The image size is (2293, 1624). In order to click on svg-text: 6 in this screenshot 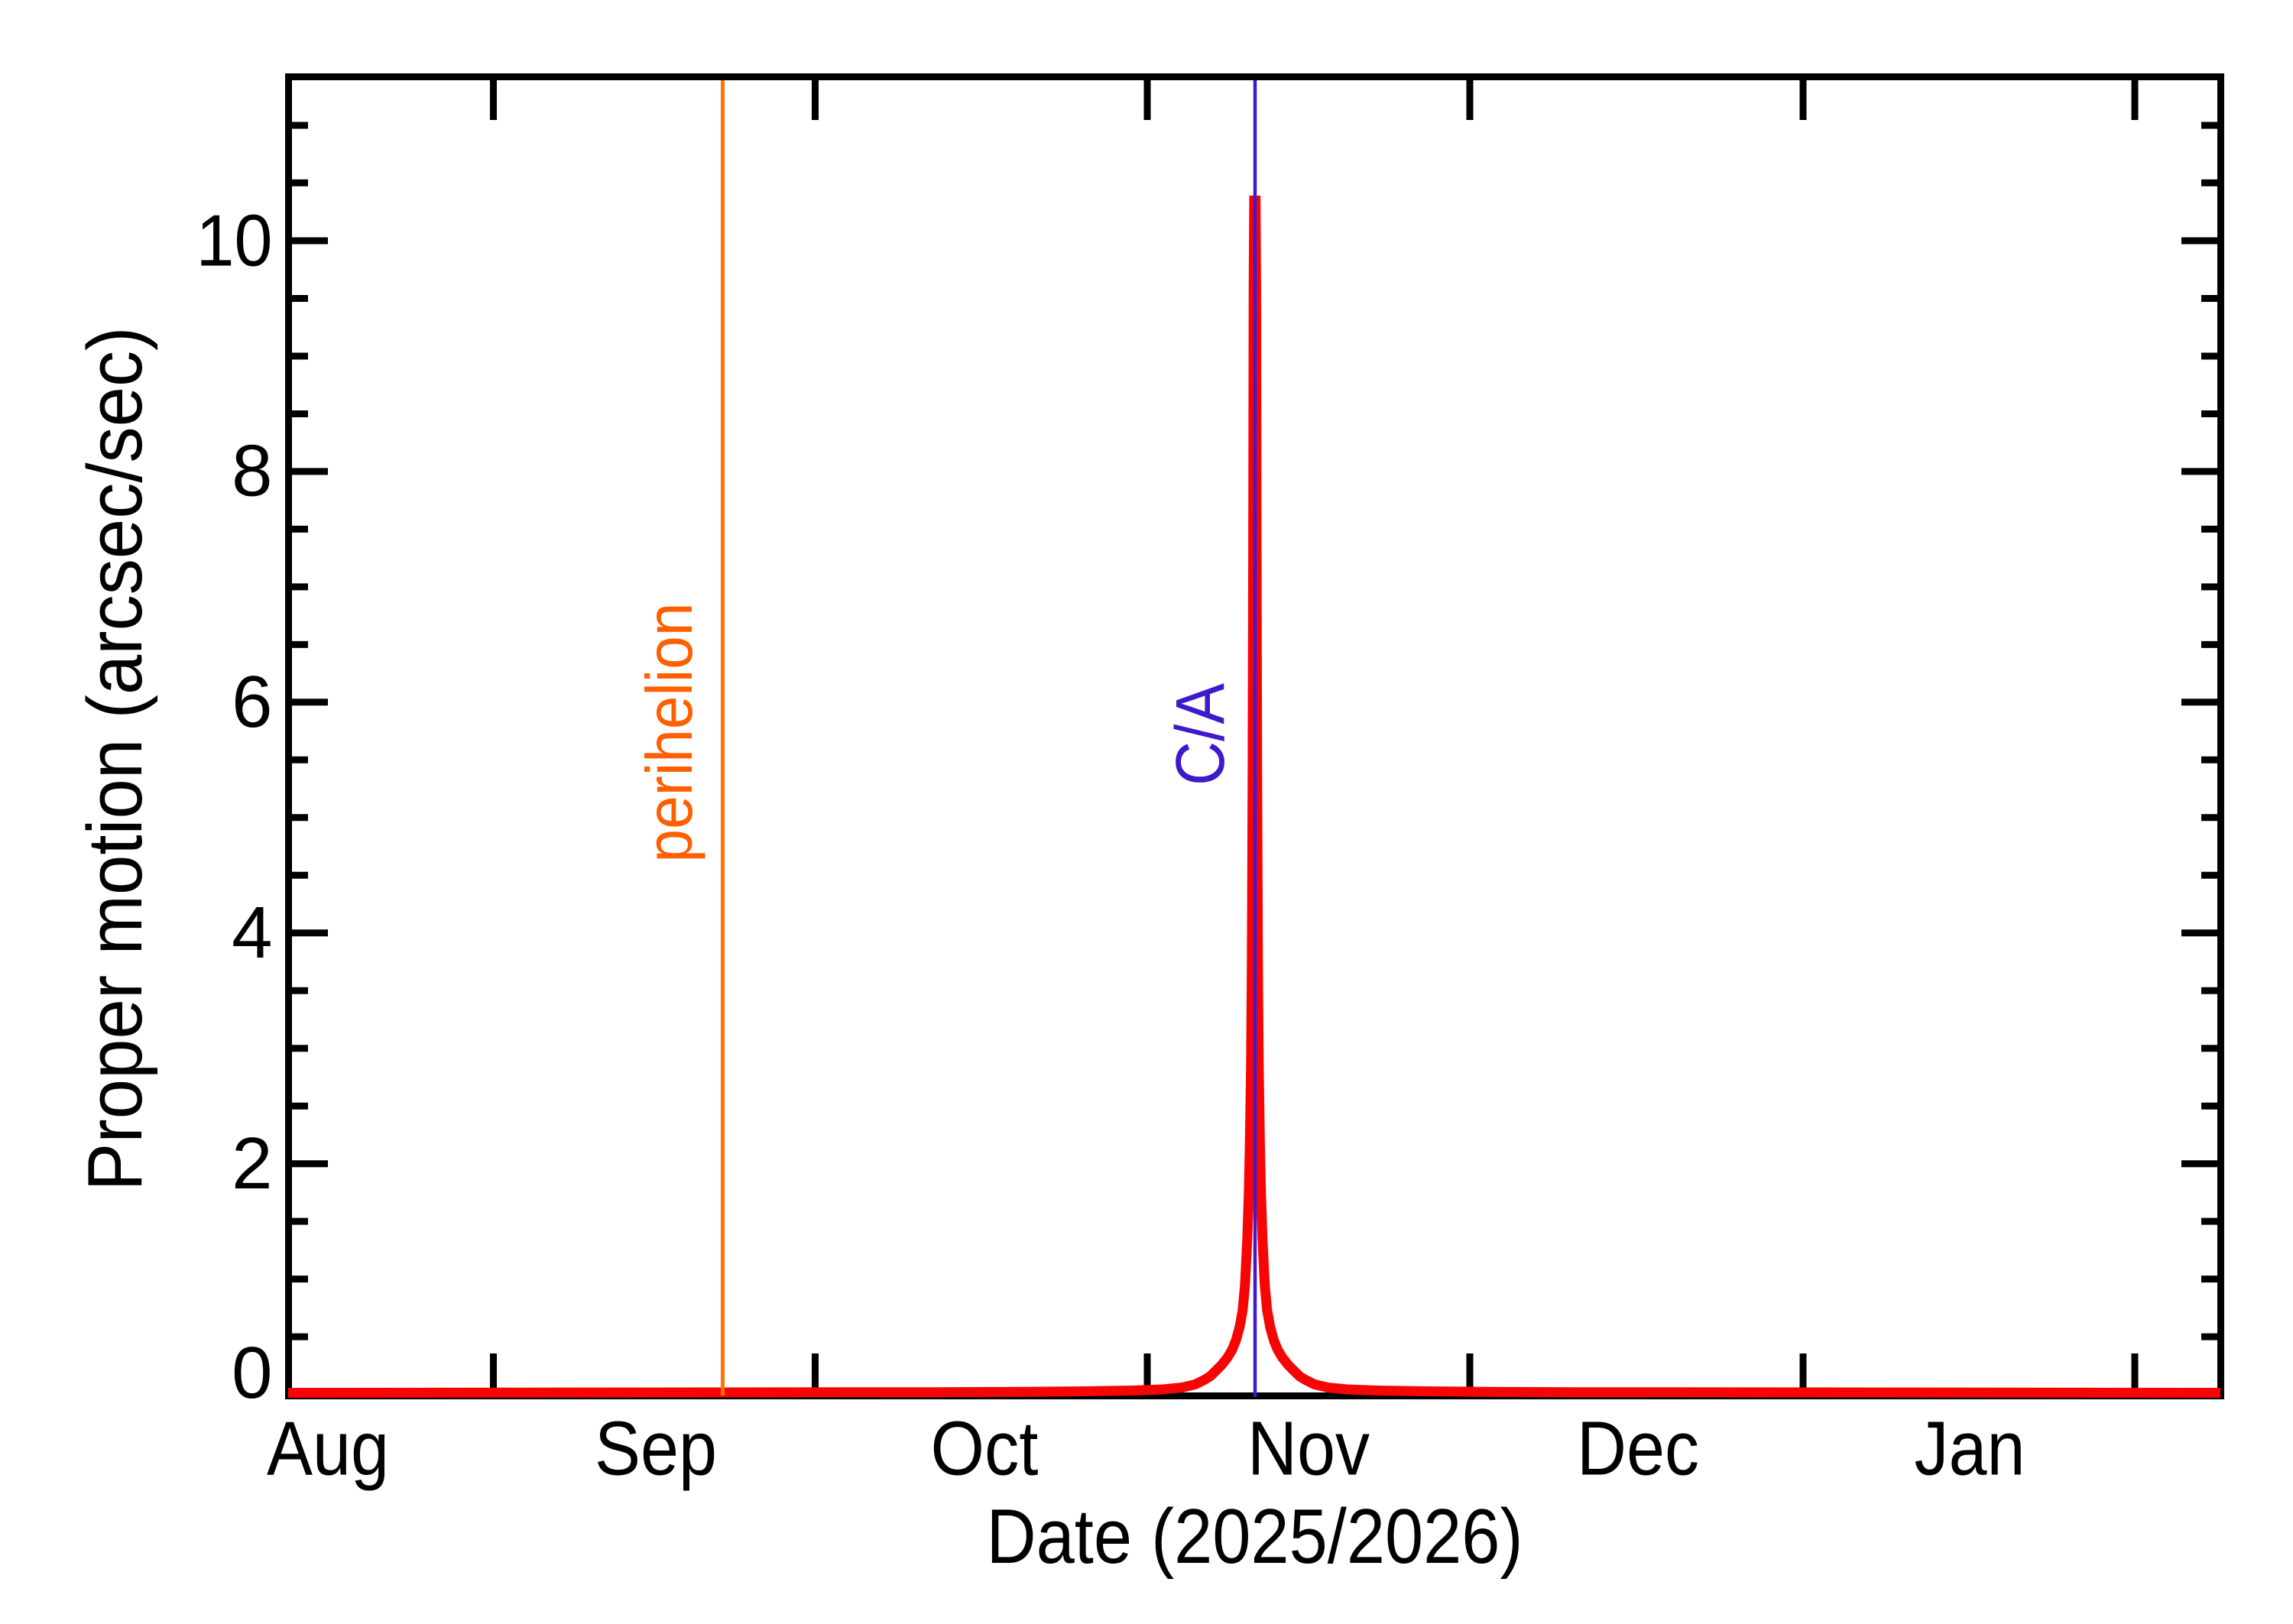, I will do `click(252, 702)`.